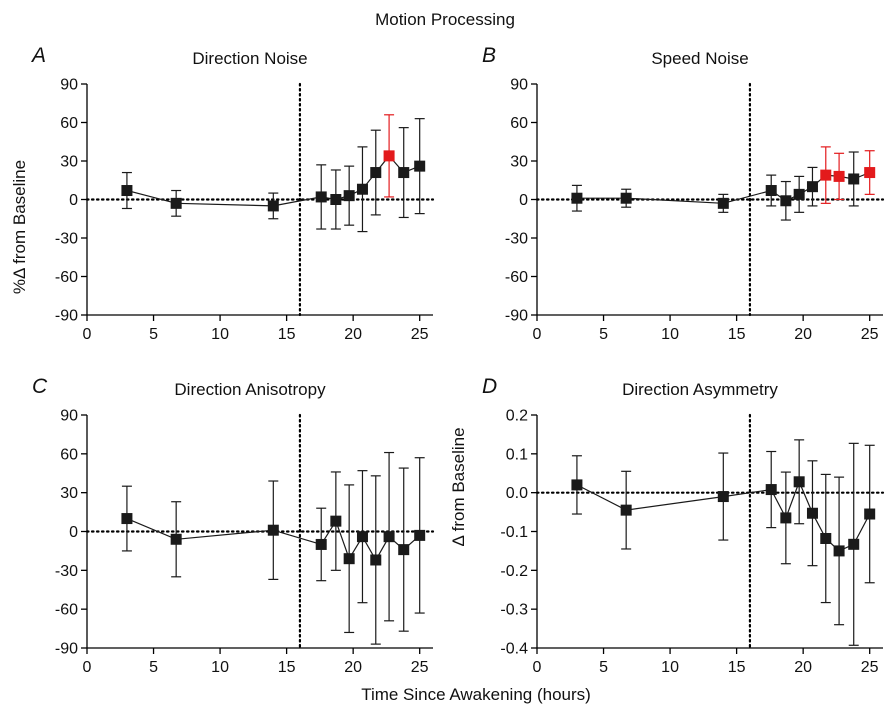  What do you see at coordinates (517, 416) in the screenshot?
I see `y-tick-label: 0.2` at bounding box center [517, 416].